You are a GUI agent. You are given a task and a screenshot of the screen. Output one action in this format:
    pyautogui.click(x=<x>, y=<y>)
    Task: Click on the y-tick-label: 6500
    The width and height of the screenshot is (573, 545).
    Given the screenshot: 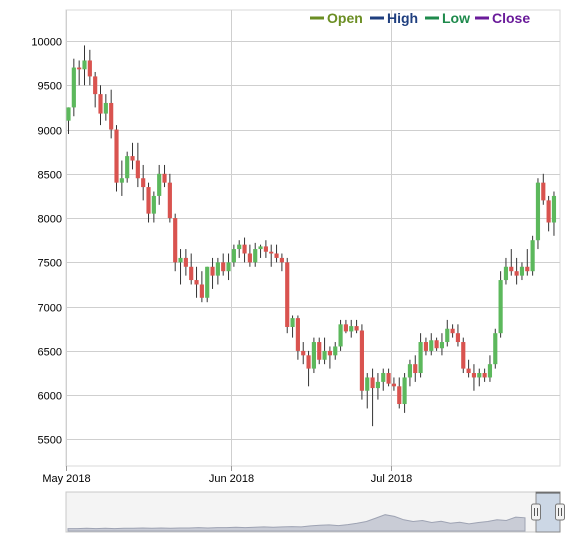 What is the action you would take?
    pyautogui.click(x=50, y=353)
    